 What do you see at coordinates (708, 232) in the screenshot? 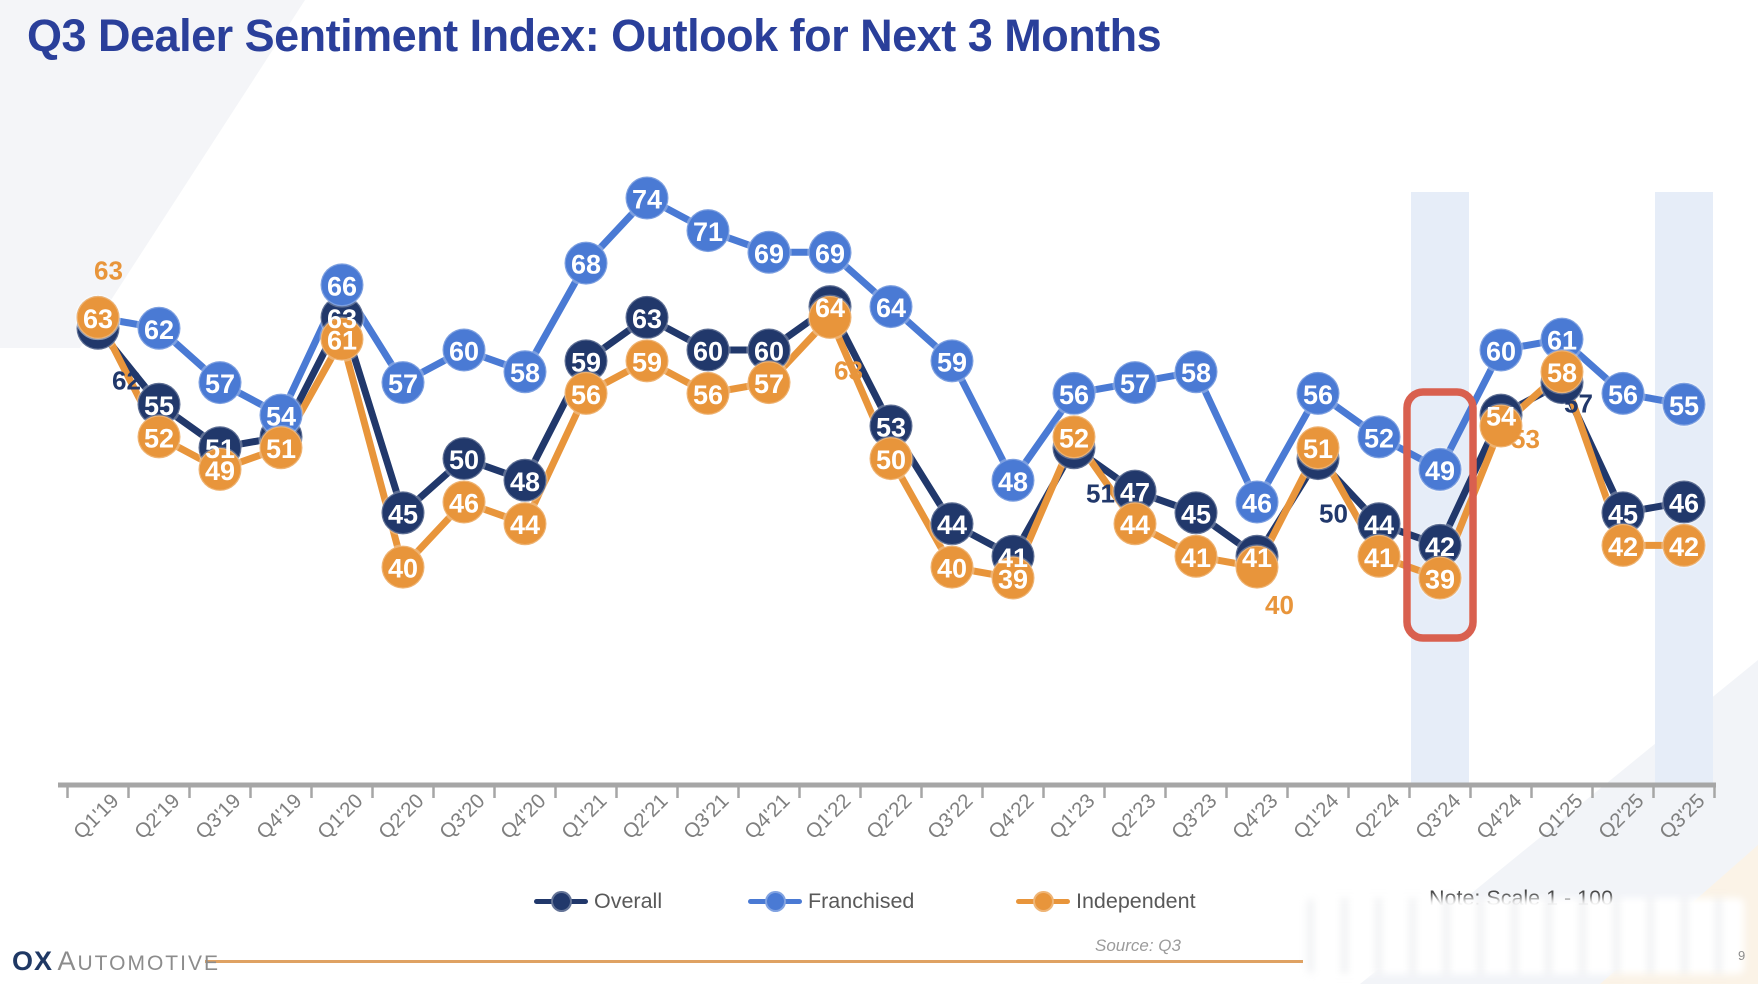
I see `data-label-franchised-Q3-21: 71` at bounding box center [708, 232].